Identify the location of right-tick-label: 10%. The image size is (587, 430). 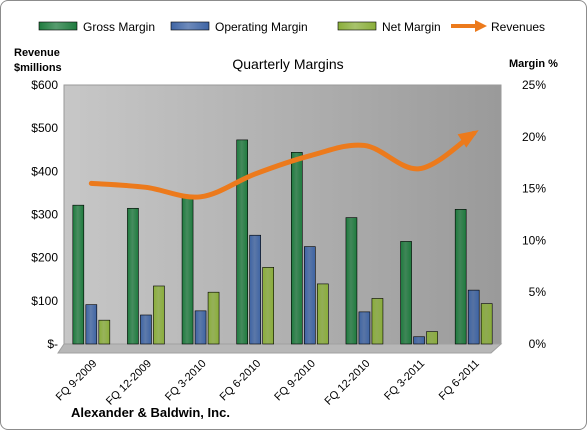
(534, 240).